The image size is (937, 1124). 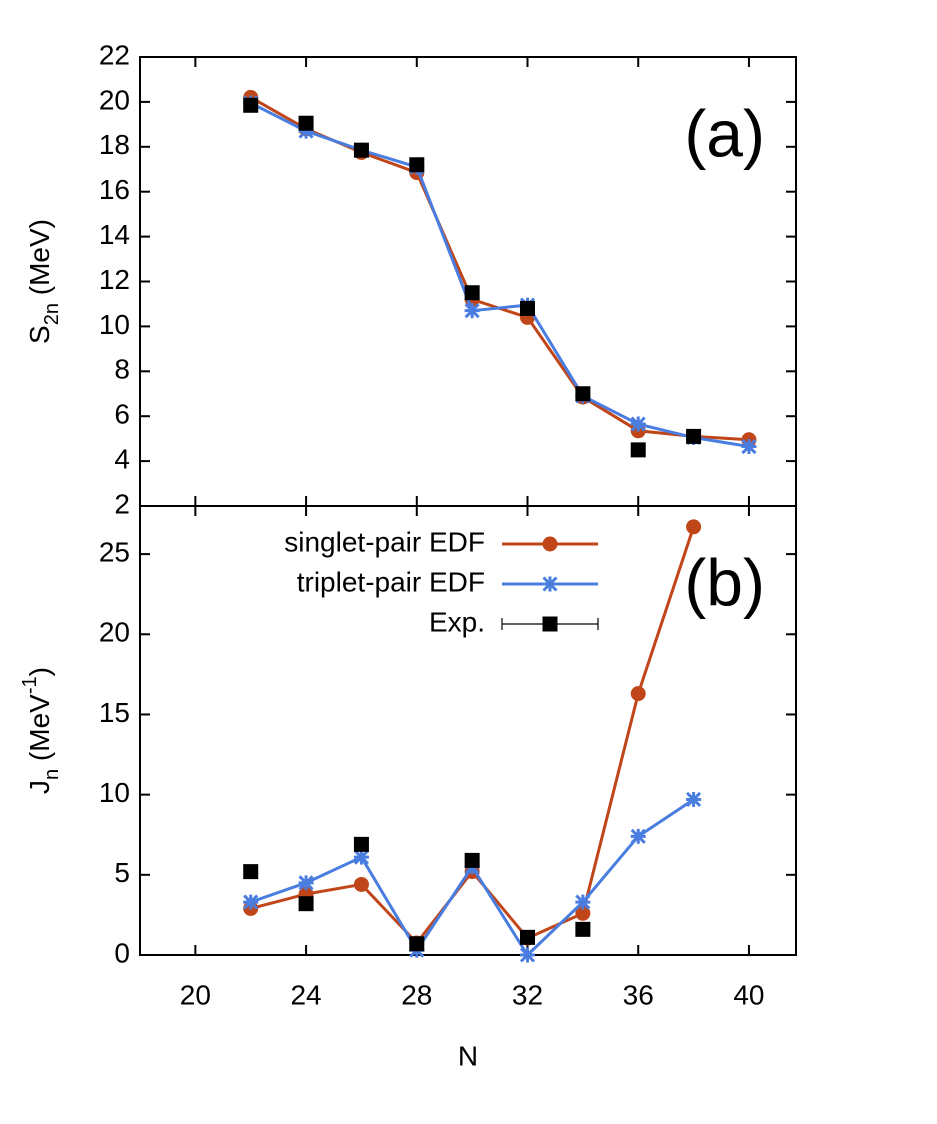 I want to click on y-axis-label-part: (MeV, so click(x=39, y=731).